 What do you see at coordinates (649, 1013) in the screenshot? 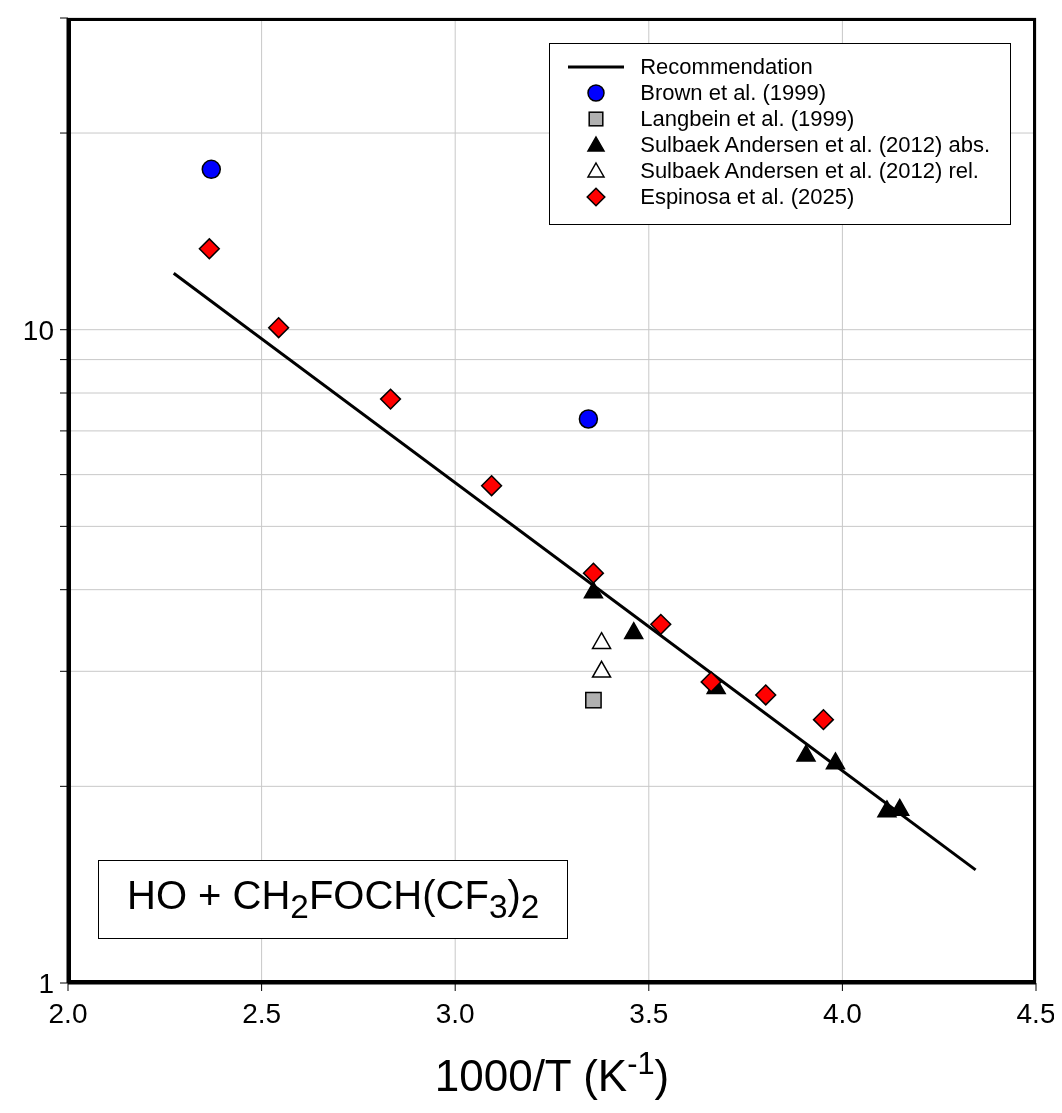
I see `x-tick-label: 3.5` at bounding box center [649, 1013].